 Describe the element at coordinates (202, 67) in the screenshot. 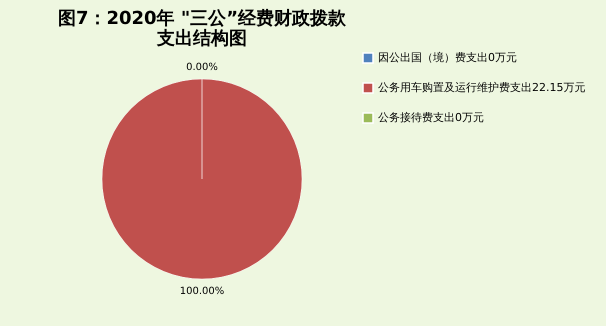

I see `text: 0.00%` at that location.